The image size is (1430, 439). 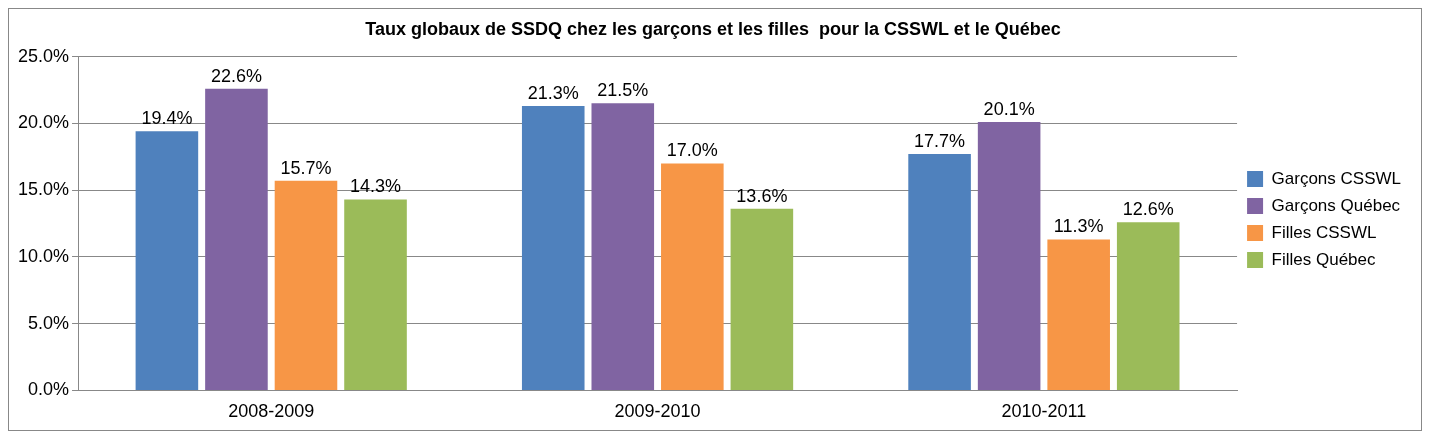 I want to click on chart-title: Taux globaux de SSDQ chez les garçons et les filles pour la CSSWL et le Québec, so click(x=713, y=28).